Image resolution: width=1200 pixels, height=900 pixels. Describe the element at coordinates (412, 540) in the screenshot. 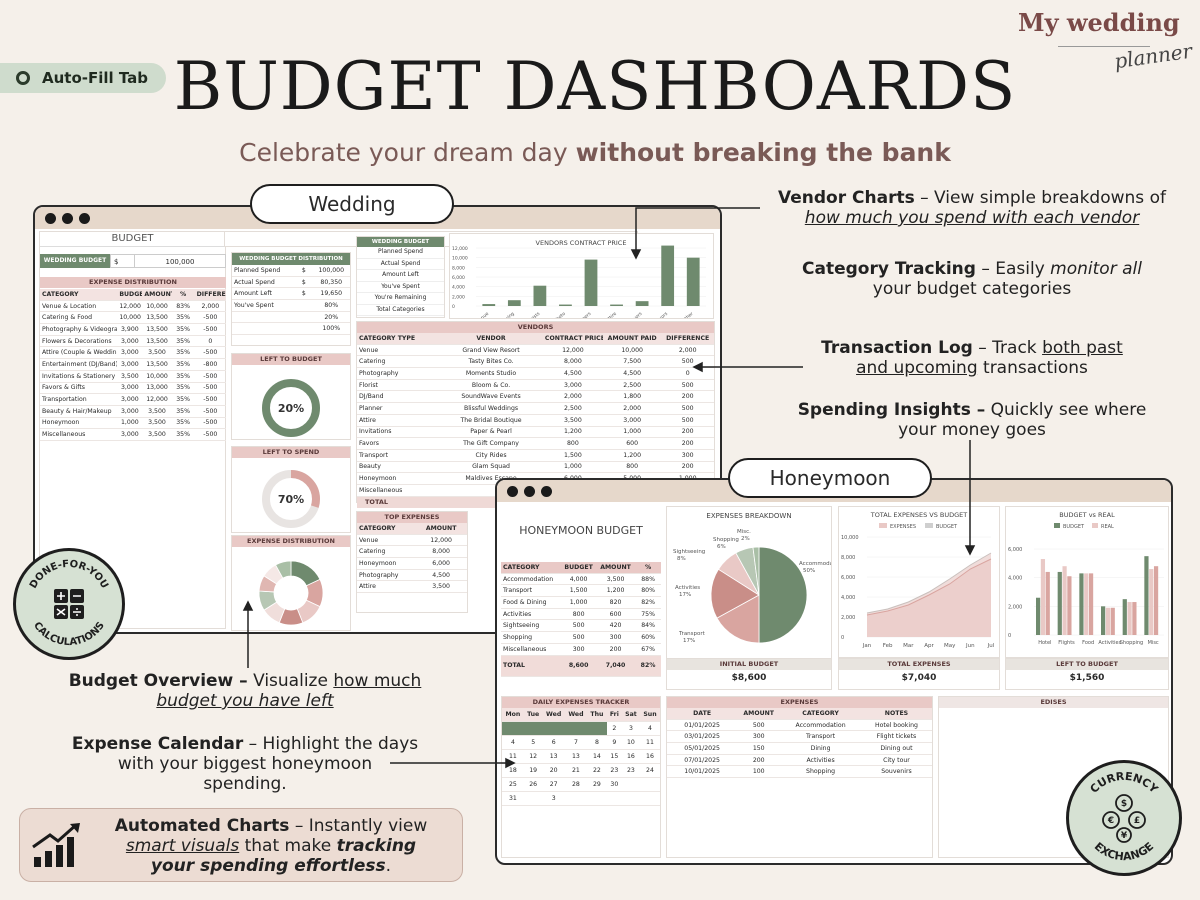

I see `table-row: Venue 12,000` at that location.